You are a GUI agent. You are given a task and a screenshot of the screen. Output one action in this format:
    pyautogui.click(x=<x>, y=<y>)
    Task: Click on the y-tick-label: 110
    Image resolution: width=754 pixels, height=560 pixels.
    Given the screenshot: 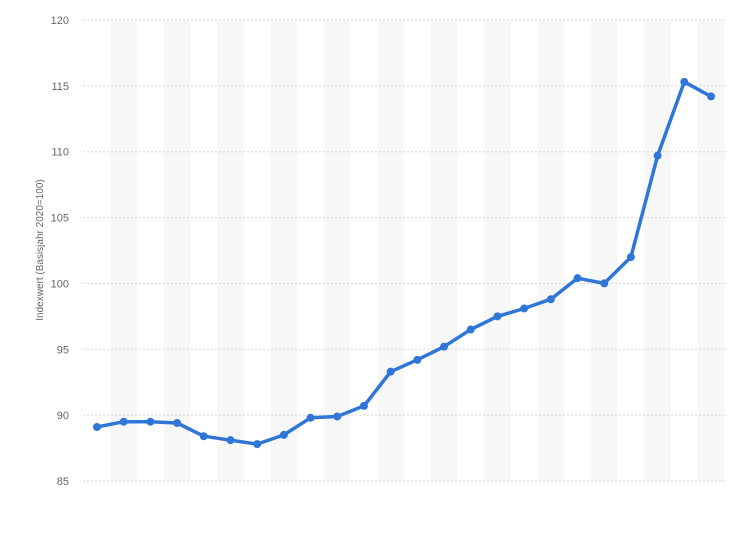 What is the action you would take?
    pyautogui.click(x=60, y=153)
    